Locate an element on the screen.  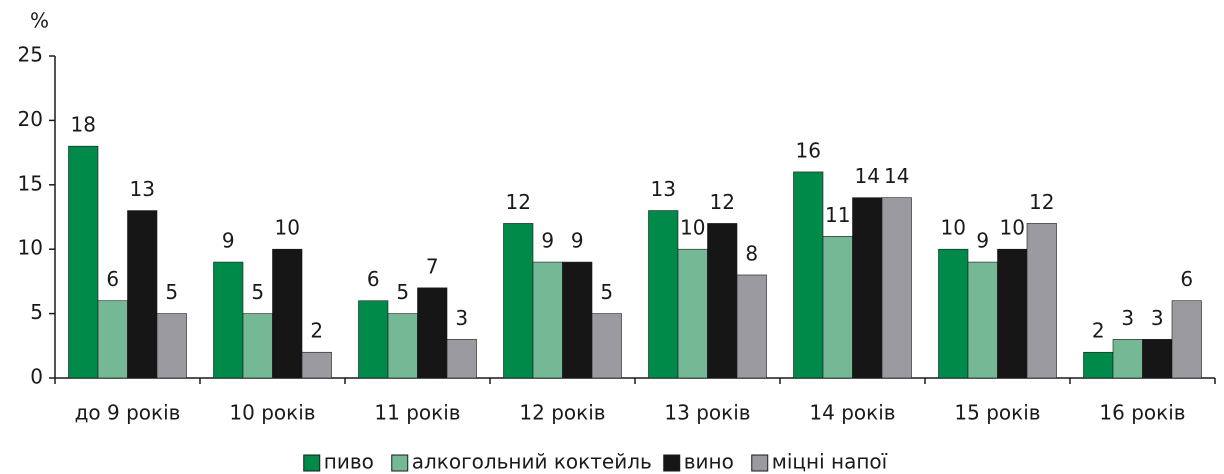
data-label: 18 is located at coordinates (83, 125).